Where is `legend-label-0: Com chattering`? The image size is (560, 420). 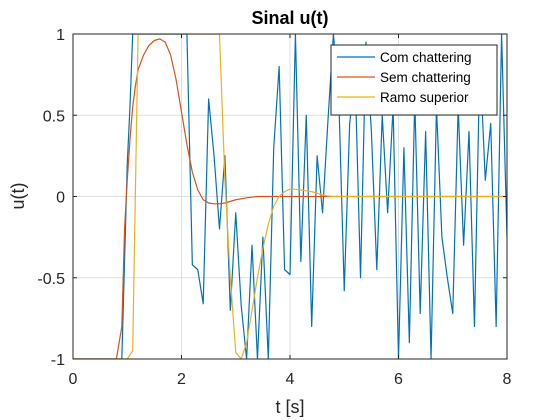
legend-label-0: Com chattering is located at coordinates (426, 57).